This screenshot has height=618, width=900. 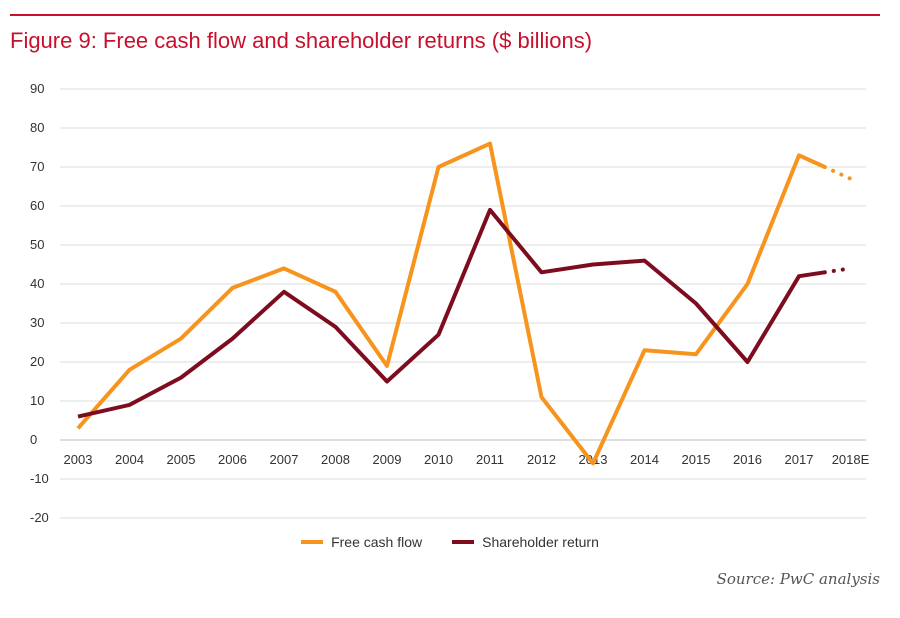 What do you see at coordinates (37, 244) in the screenshot?
I see `y-tick-label: 50` at bounding box center [37, 244].